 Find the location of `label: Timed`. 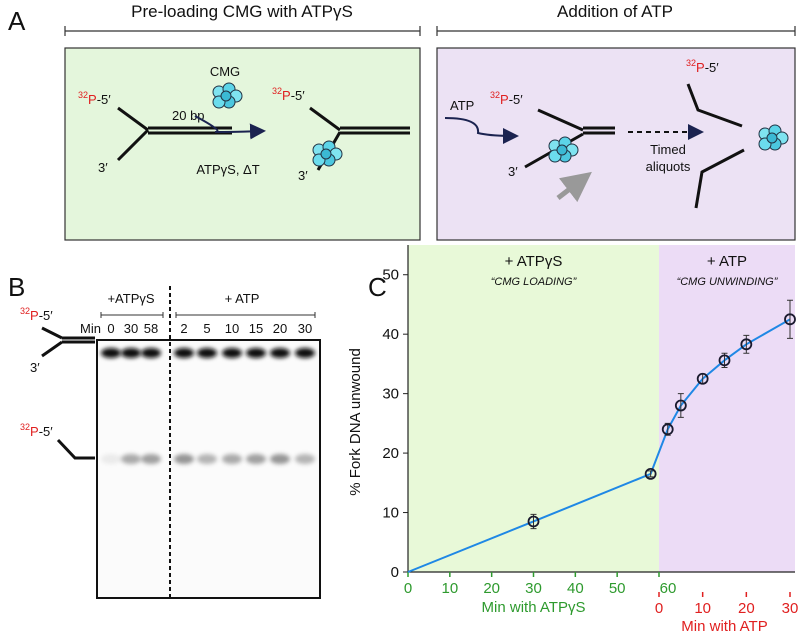

label: Timed is located at coordinates (668, 149).